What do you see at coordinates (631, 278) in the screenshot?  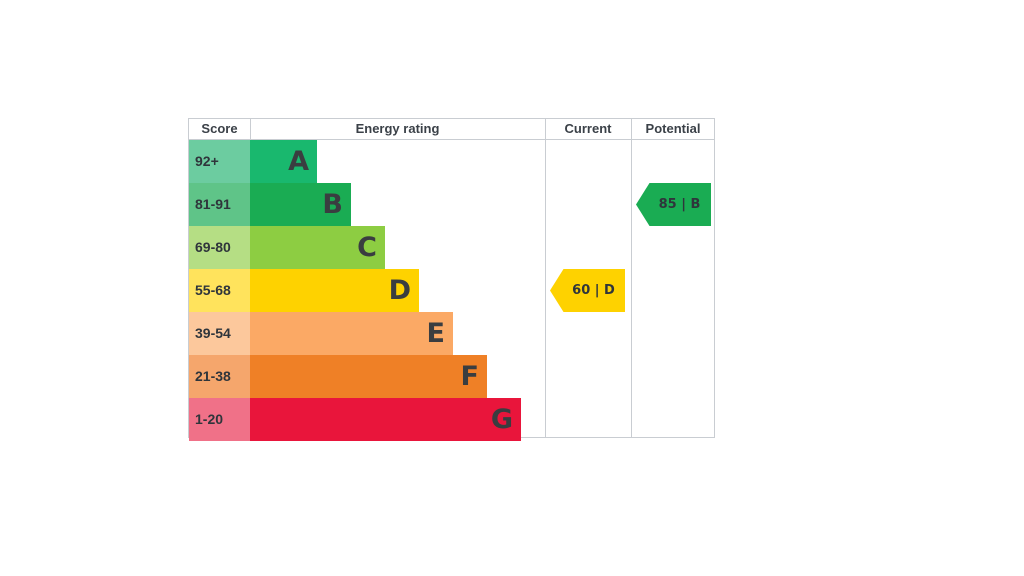 I see `current-column-divider` at bounding box center [631, 278].